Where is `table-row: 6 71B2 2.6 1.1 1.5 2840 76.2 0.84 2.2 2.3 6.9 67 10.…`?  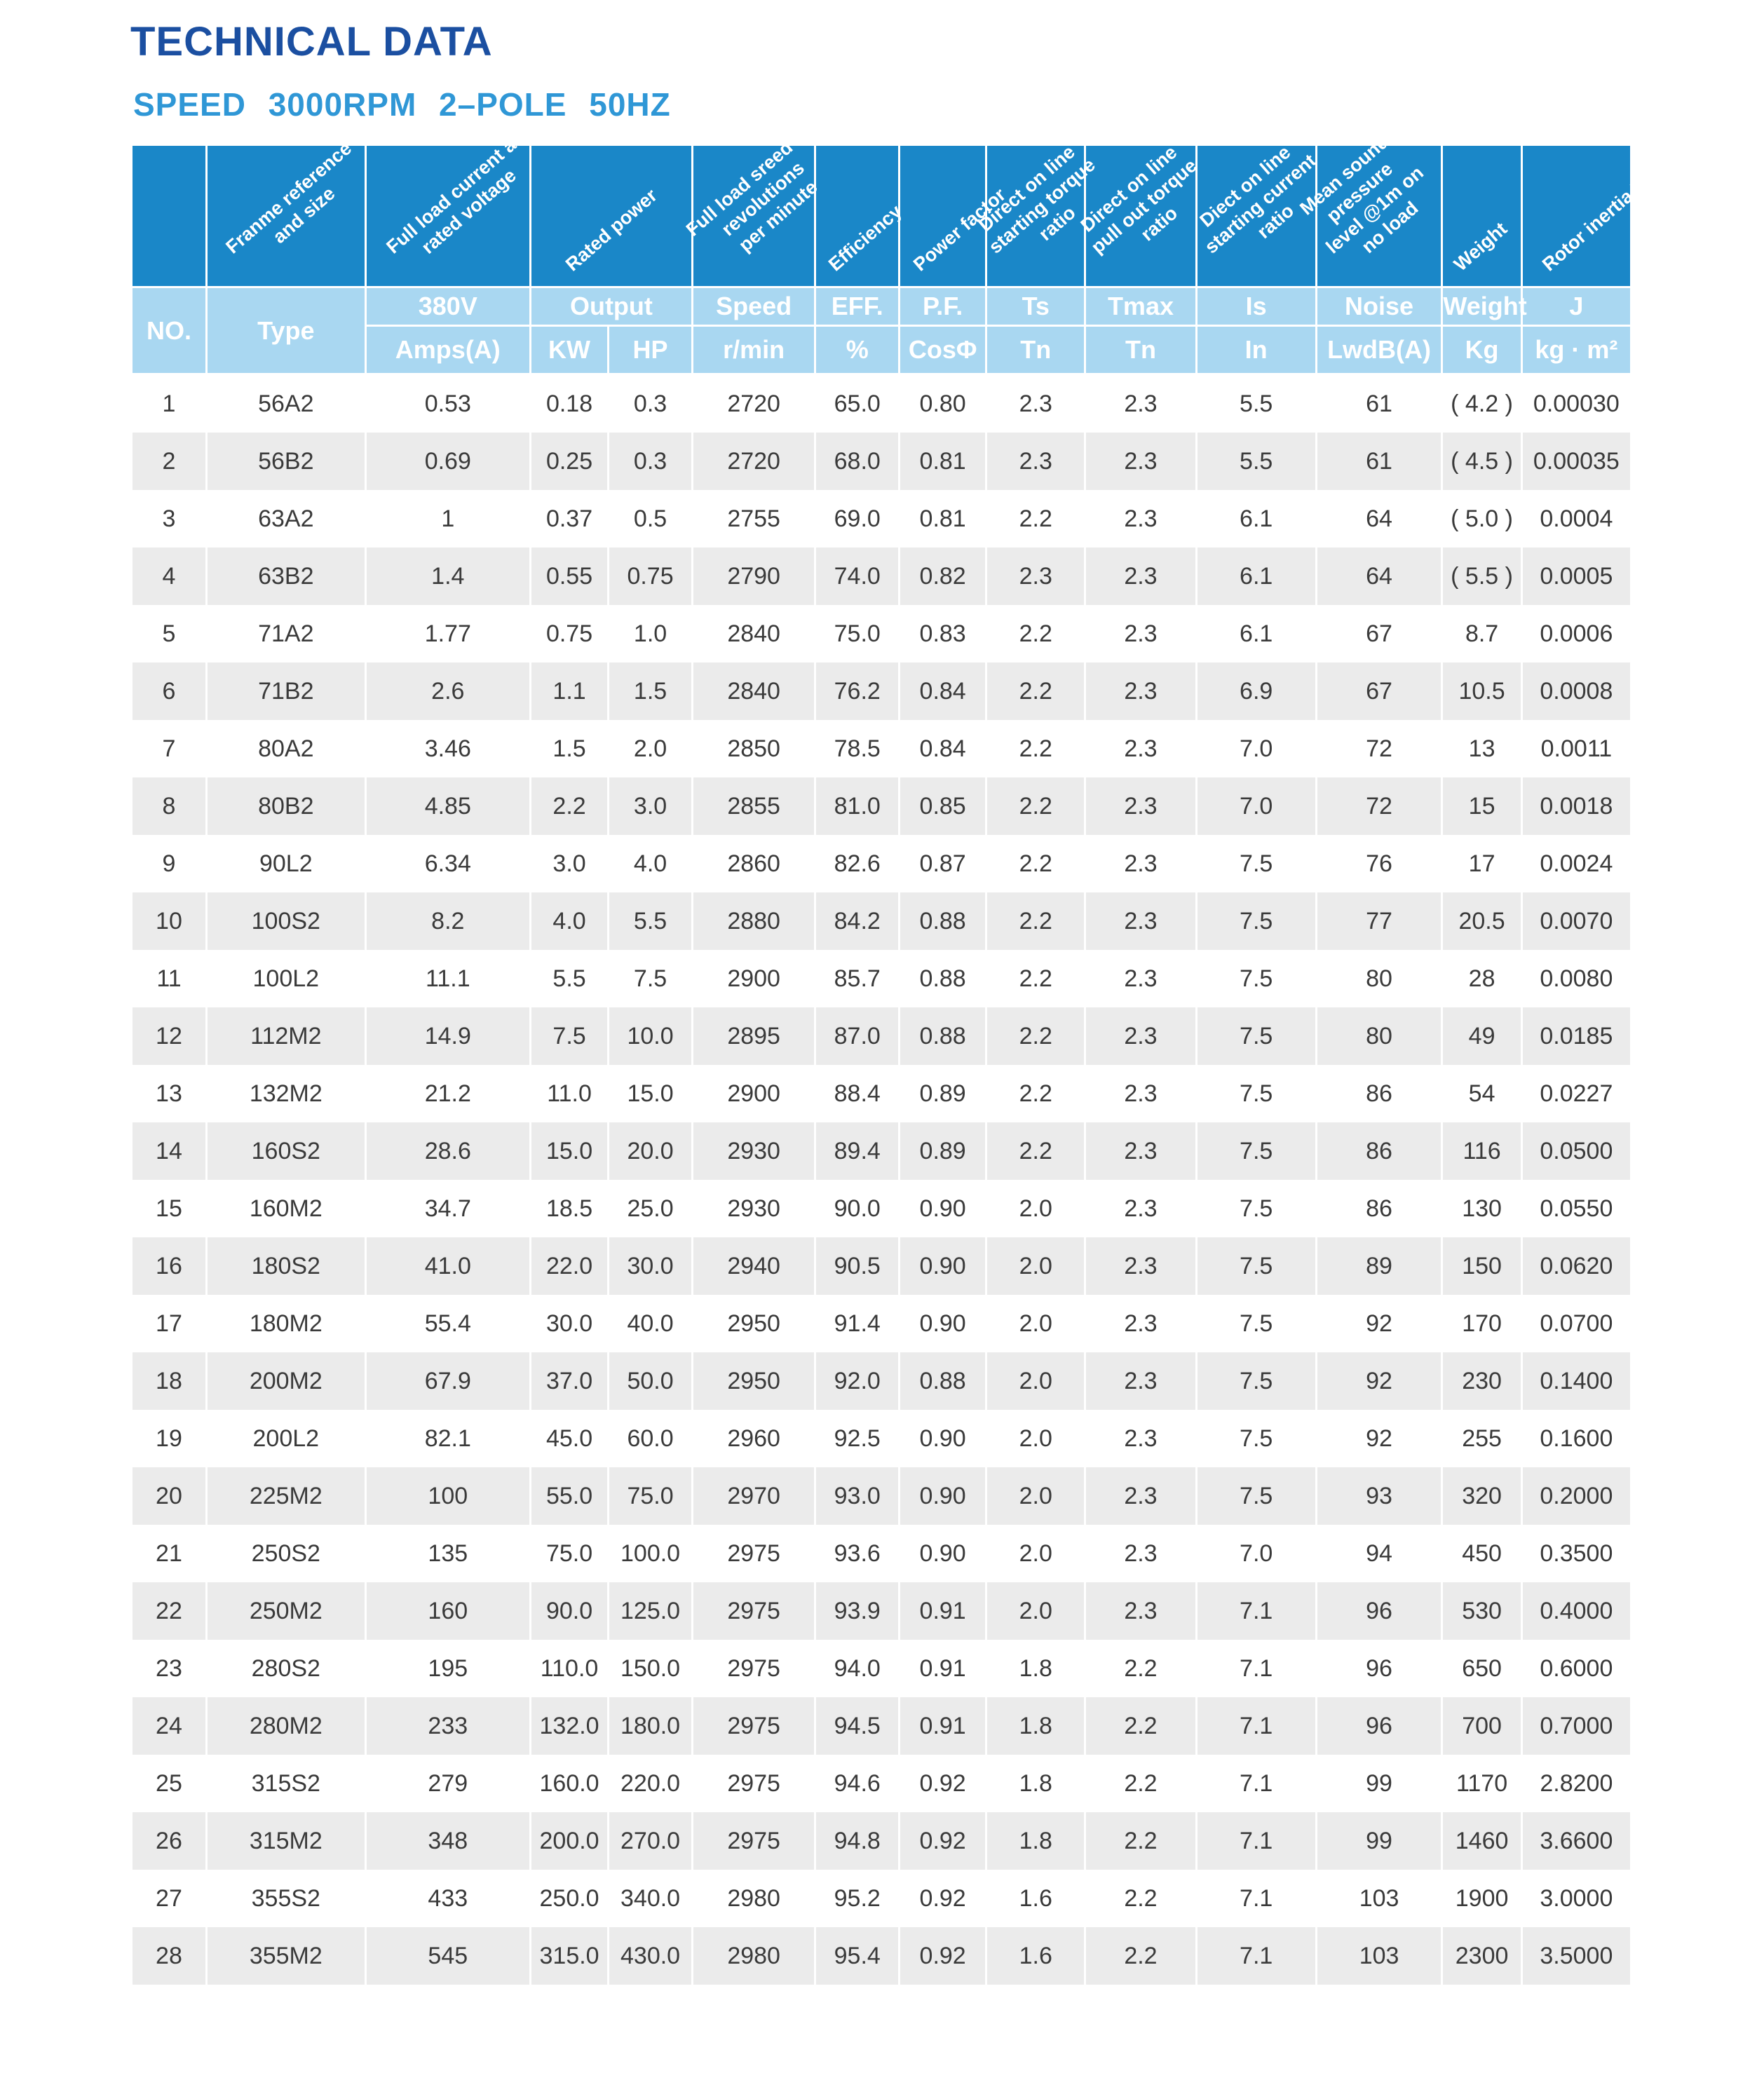
table-row: 6 71B2 2.6 1.1 1.5 2840 76.2 0.84 2.2 2.3 6.9 67 10.… is located at coordinates (882, 691).